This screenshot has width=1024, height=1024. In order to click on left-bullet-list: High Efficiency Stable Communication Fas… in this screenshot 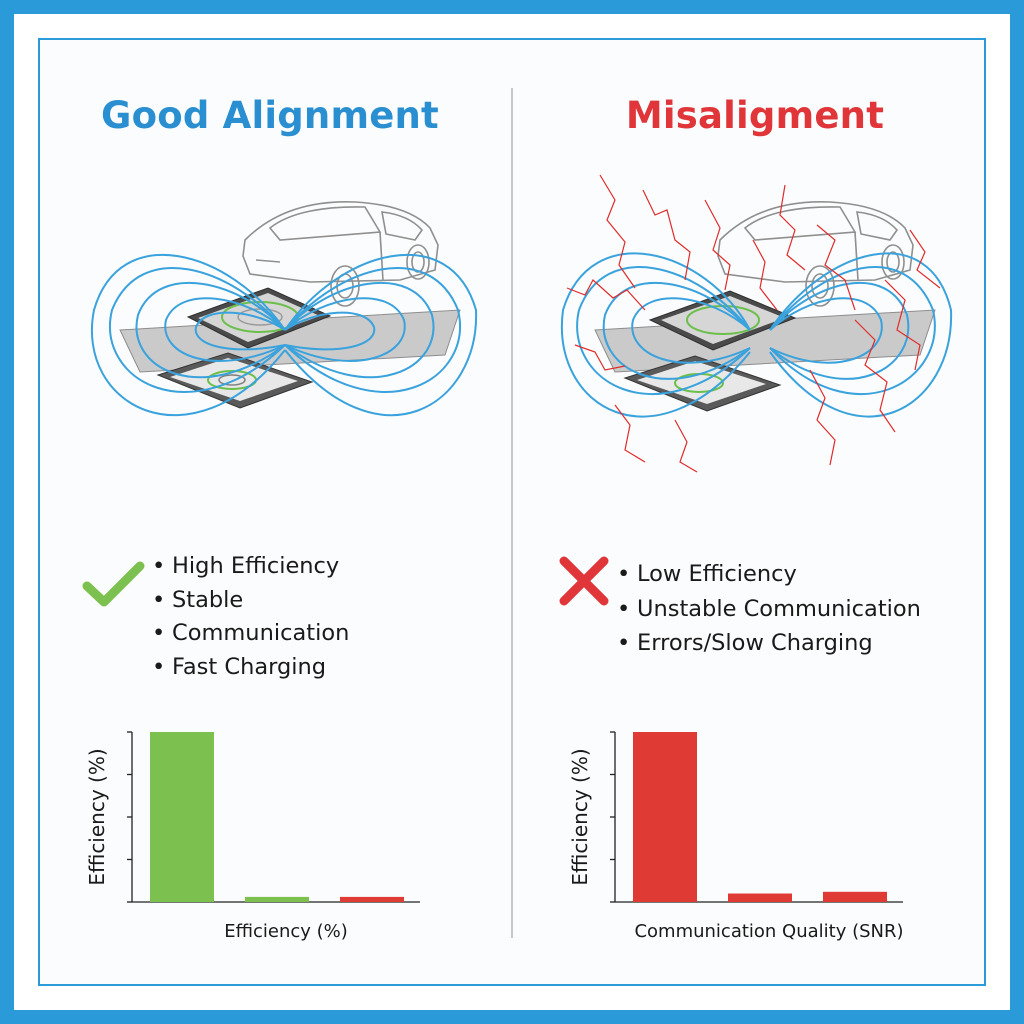, I will do `click(250, 617)`.